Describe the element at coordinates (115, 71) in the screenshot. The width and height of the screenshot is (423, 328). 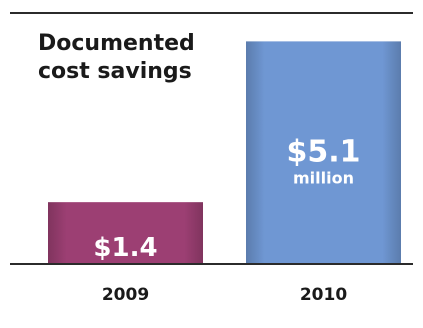
I see `chart-title-line-2: cost savings` at that location.